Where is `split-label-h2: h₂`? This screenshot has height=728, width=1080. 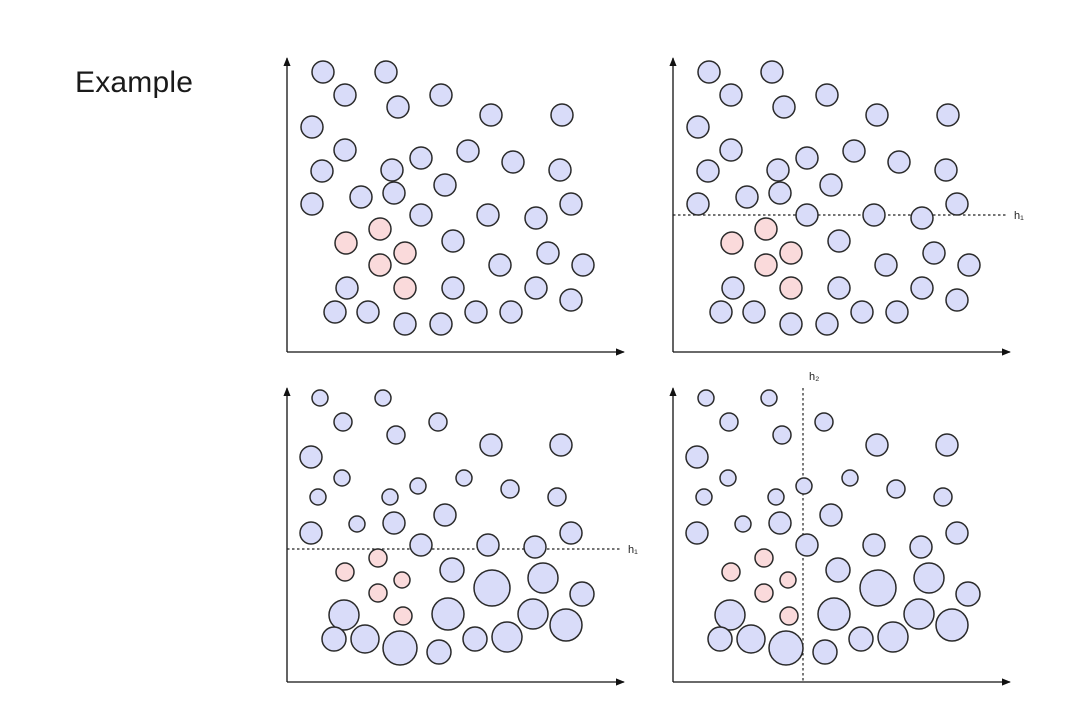
split-label-h2: h₂ is located at coordinates (814, 377).